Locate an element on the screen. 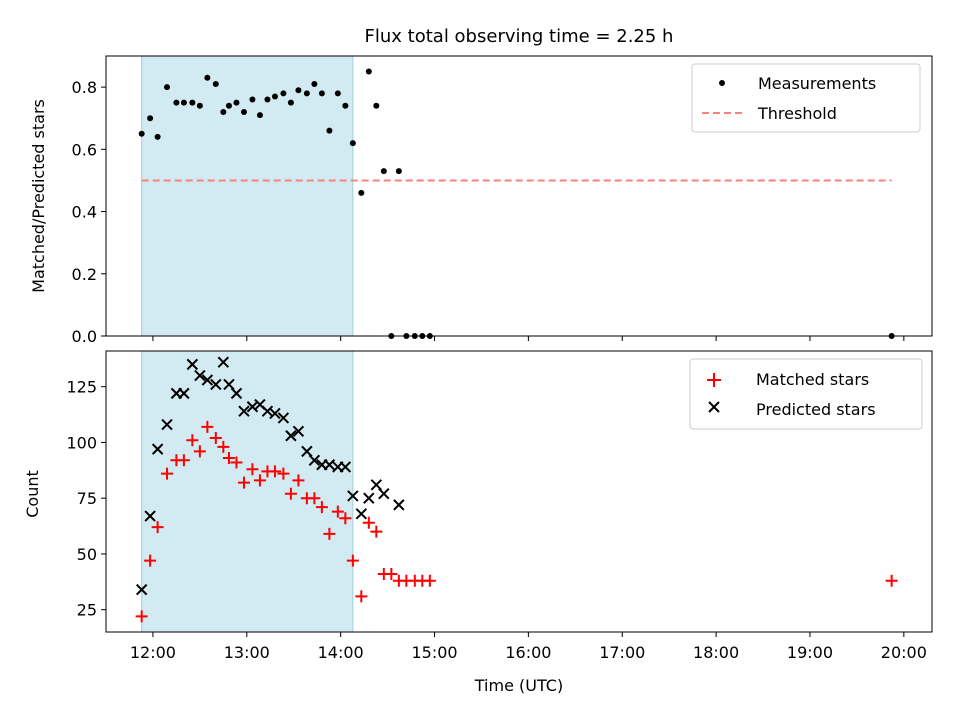 This screenshot has width=960, height=720. legend-predicted-marker is located at coordinates (714, 407).